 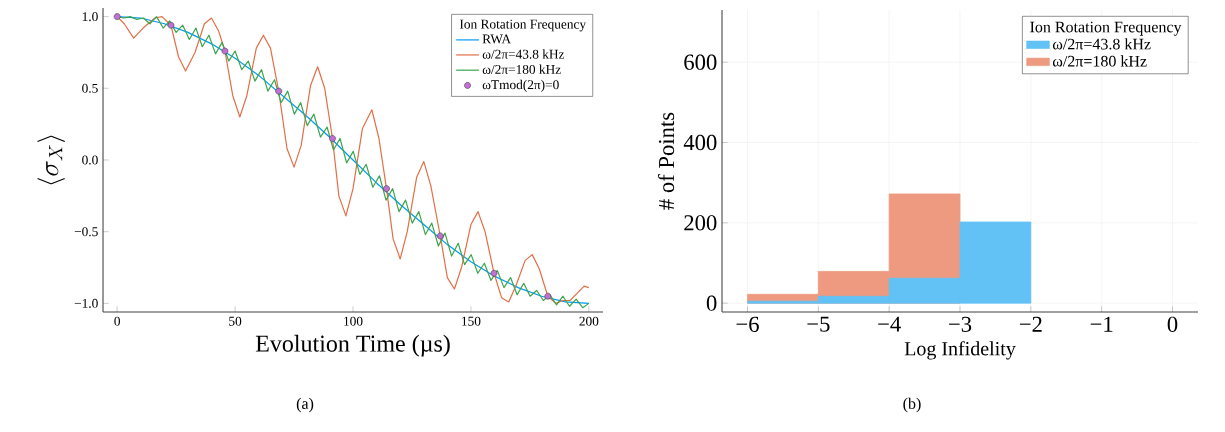 I want to click on y-tick-label: 0.0, so click(x=90, y=160).